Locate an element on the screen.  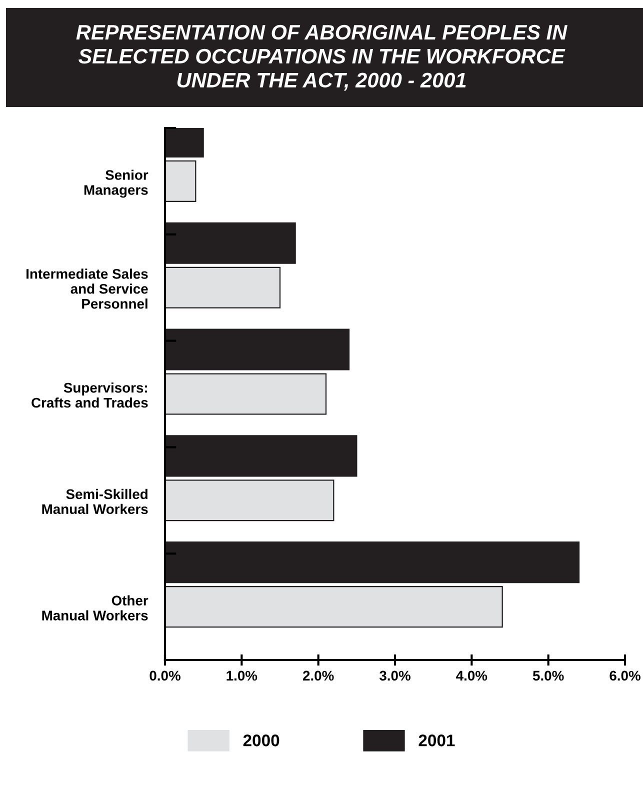
y-tick-label: Intermediate Sales and Service Personnel is located at coordinates (87, 288).